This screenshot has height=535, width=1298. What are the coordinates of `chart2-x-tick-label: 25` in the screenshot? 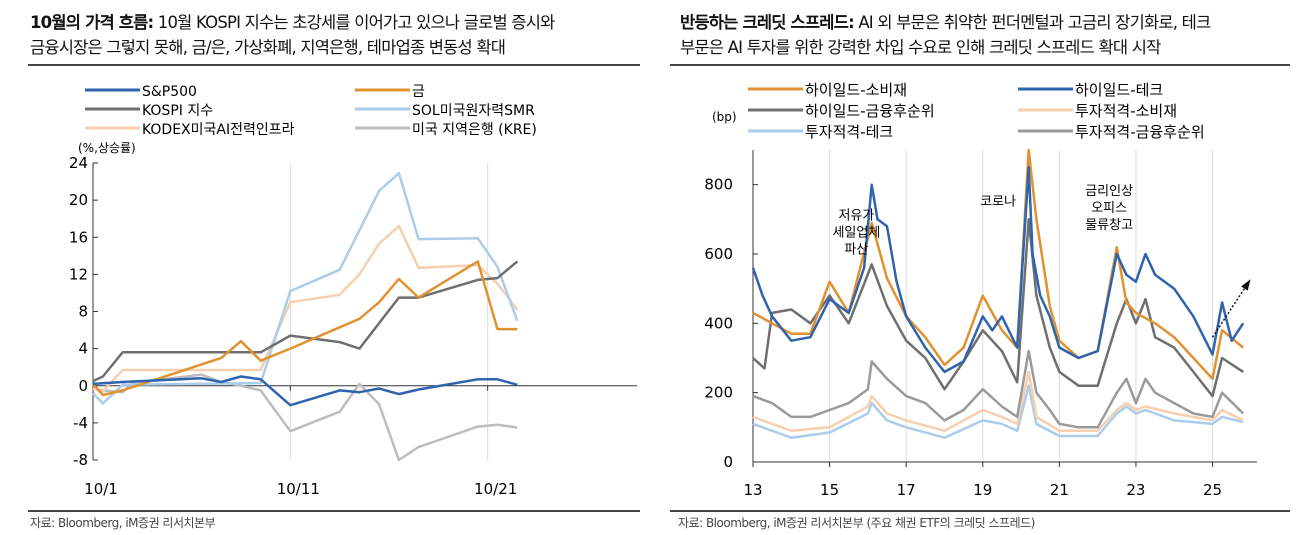 It's located at (1212, 490).